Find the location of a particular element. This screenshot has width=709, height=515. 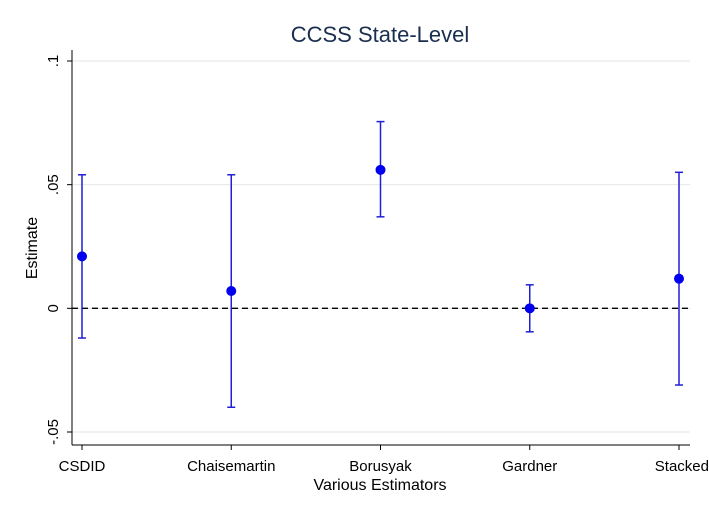

y-tick-label-3: -.05 is located at coordinates (53, 432).